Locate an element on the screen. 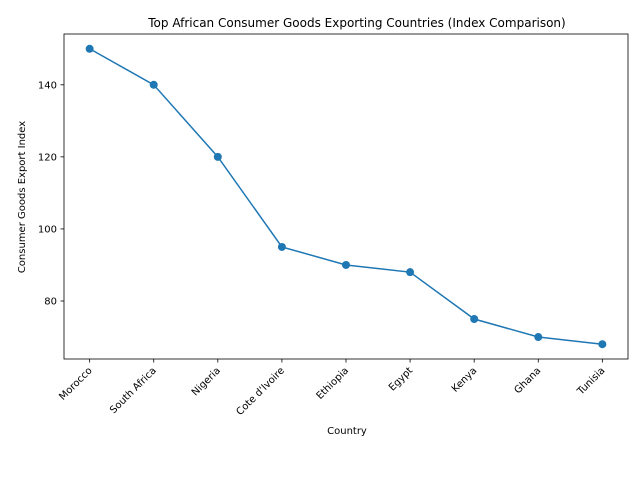  y-tick-label: 120 is located at coordinates (47, 157).